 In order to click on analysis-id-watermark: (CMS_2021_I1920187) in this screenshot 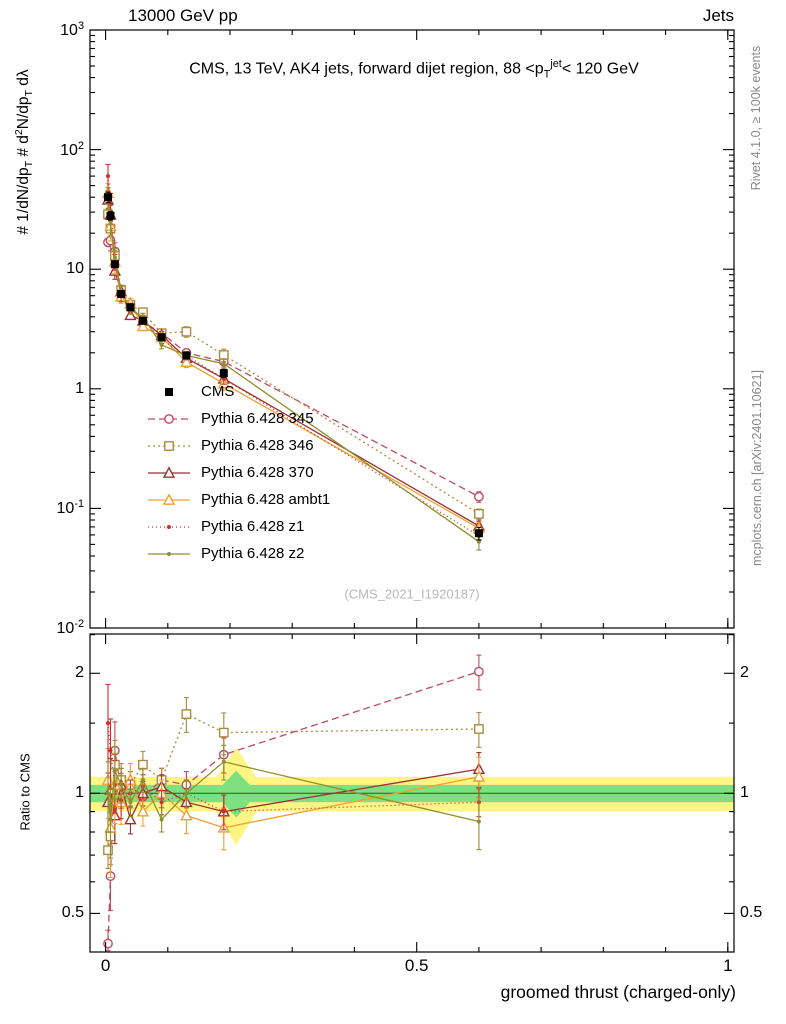, I will do `click(412, 594)`.